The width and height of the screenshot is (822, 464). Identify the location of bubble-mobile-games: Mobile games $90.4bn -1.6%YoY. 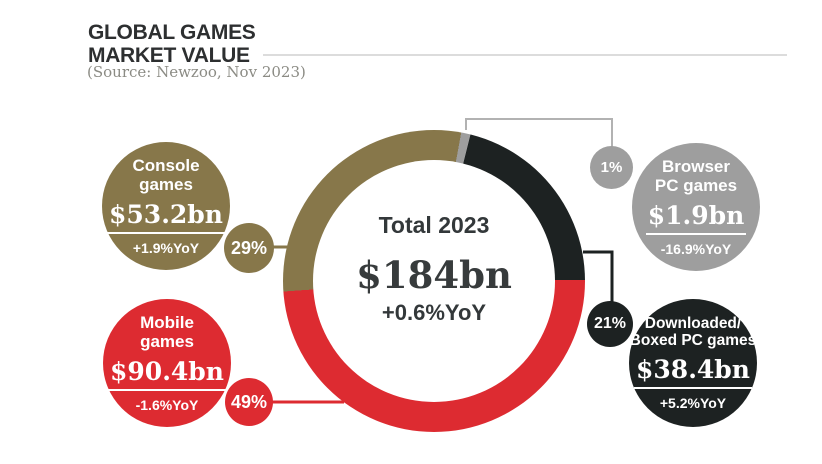
(167, 363).